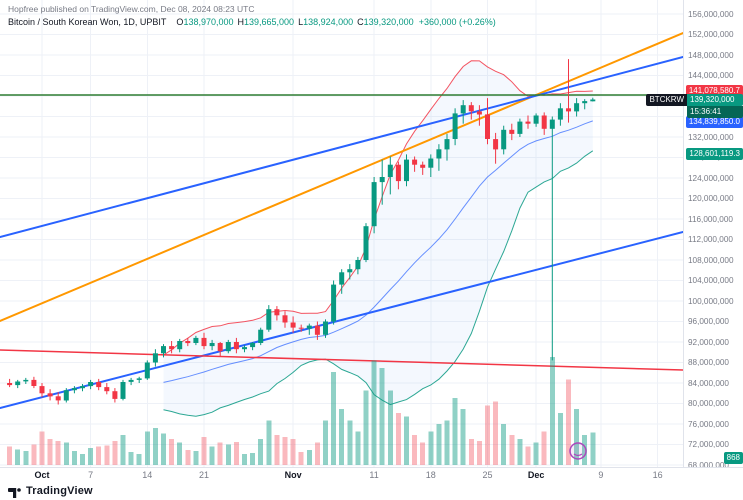 Image resolution: width=743 pixels, height=500 pixels. What do you see at coordinates (714, 122) in the screenshot?
I see `bb-basis-label: 134,839,850.0` at bounding box center [714, 122].